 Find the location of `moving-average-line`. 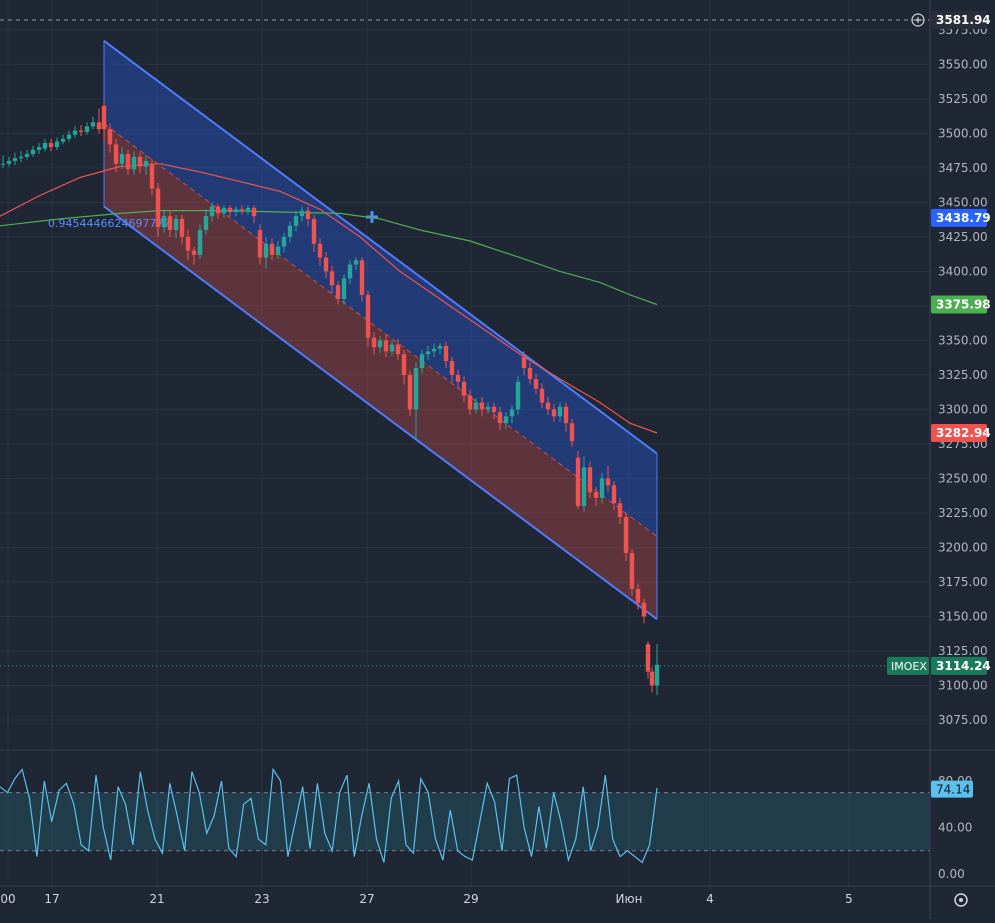

moving-average-line is located at coordinates (329, 258).